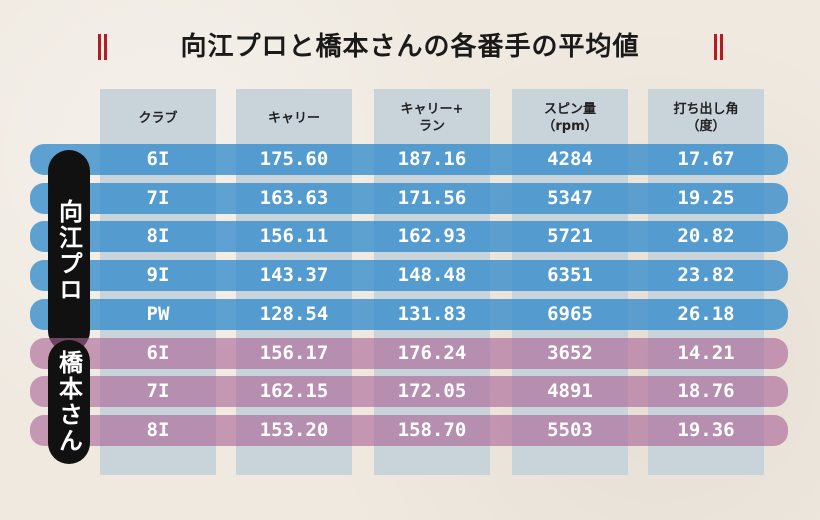  What do you see at coordinates (706, 236) in the screenshot?
I see `table-cell: 20.82` at bounding box center [706, 236].